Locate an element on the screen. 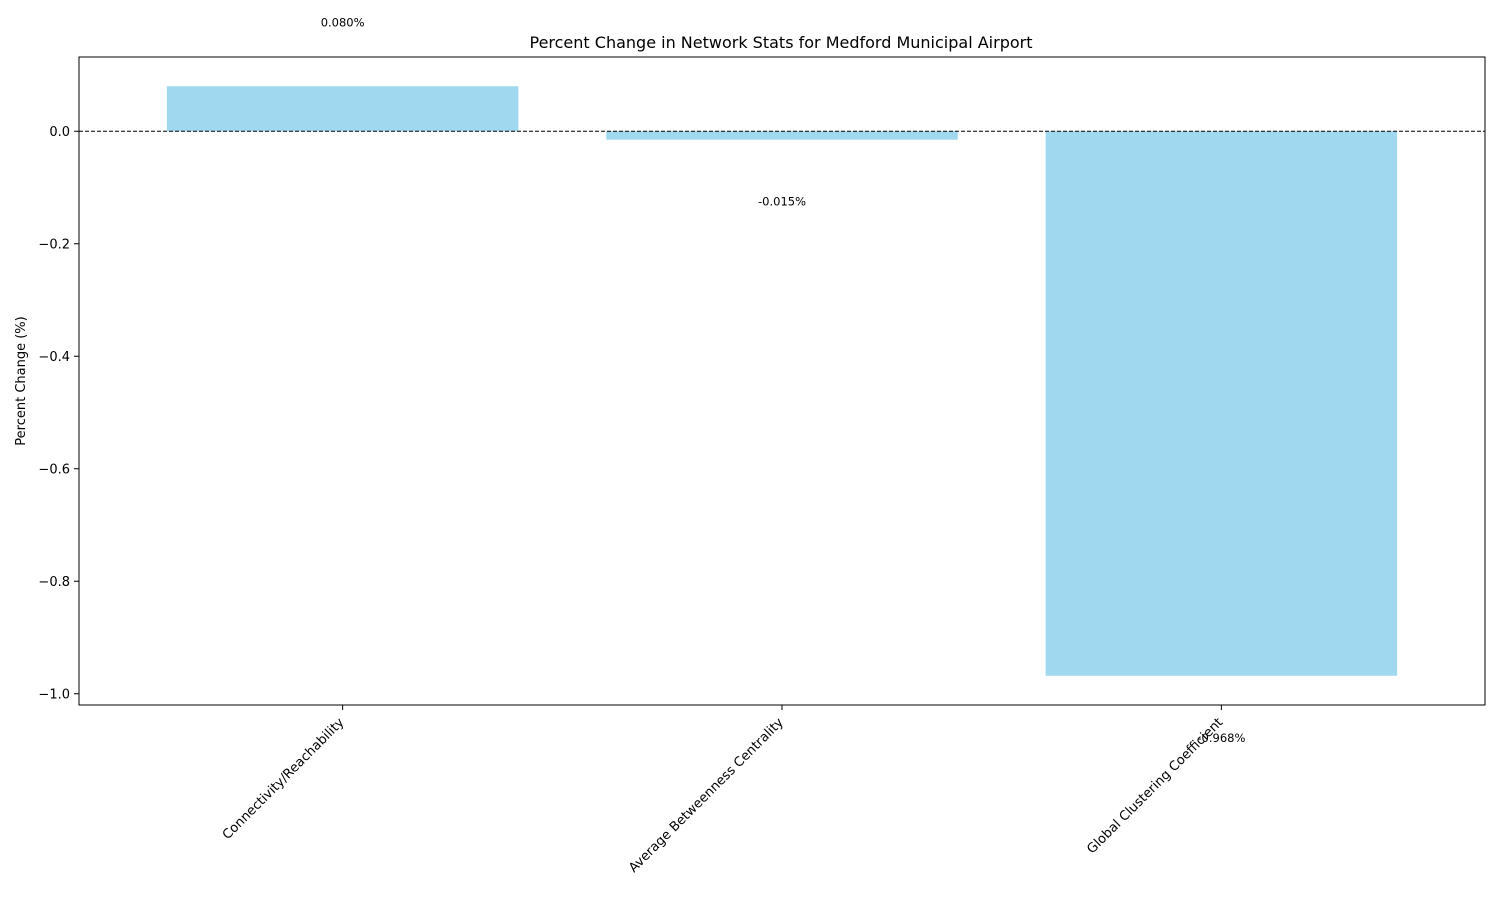  y-tick-label: 0.0 is located at coordinates (59, 132).